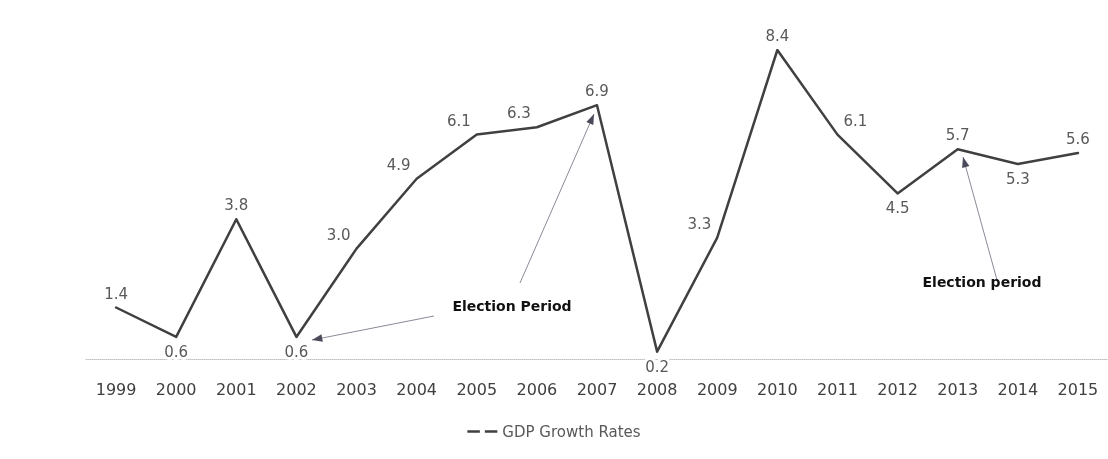  Describe the element at coordinates (512, 306) in the screenshot. I see `annotation: Election Period` at that location.